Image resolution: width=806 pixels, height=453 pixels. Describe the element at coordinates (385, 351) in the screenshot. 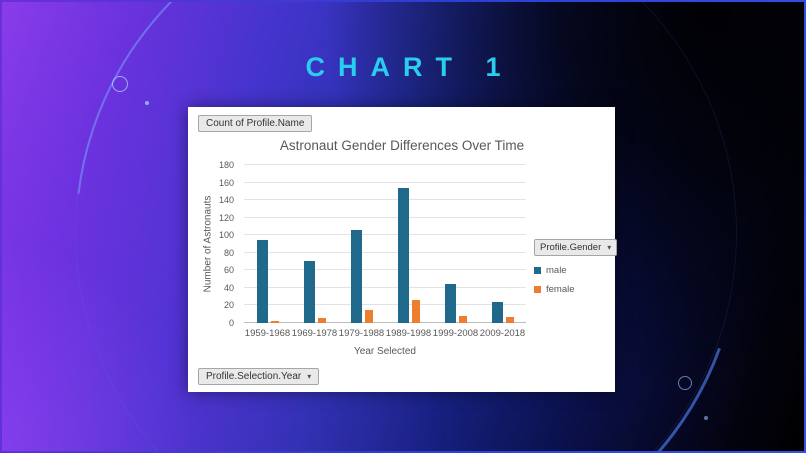

I see `x-axis-title: Year Selected` at that location.